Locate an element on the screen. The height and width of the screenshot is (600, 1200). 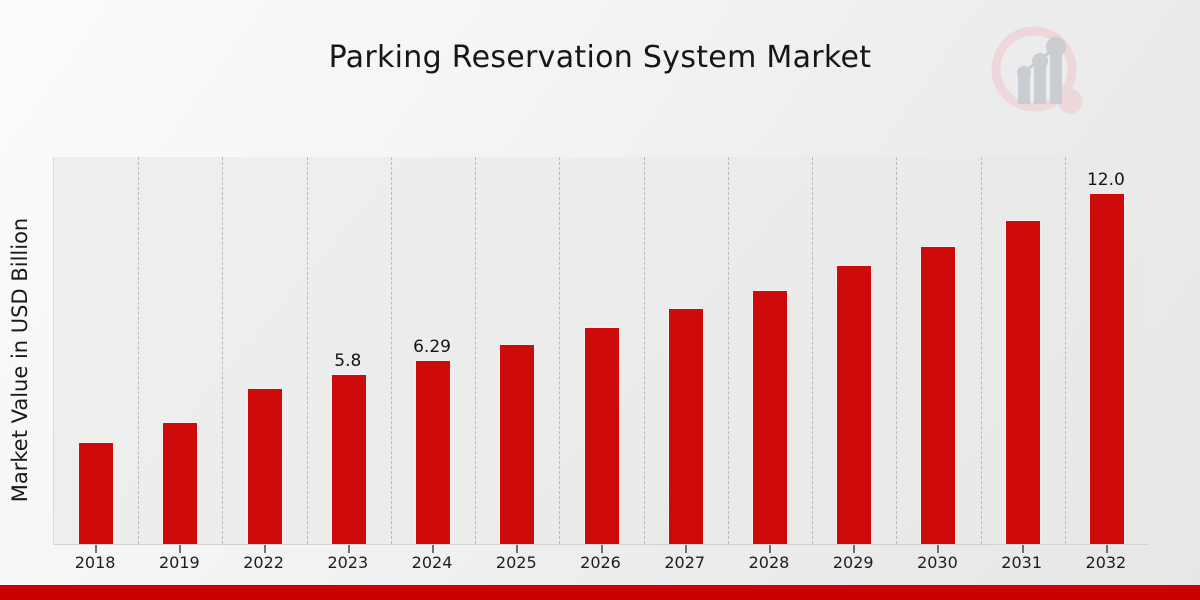
x-axis-label-2025: 2025 is located at coordinates (516, 562).